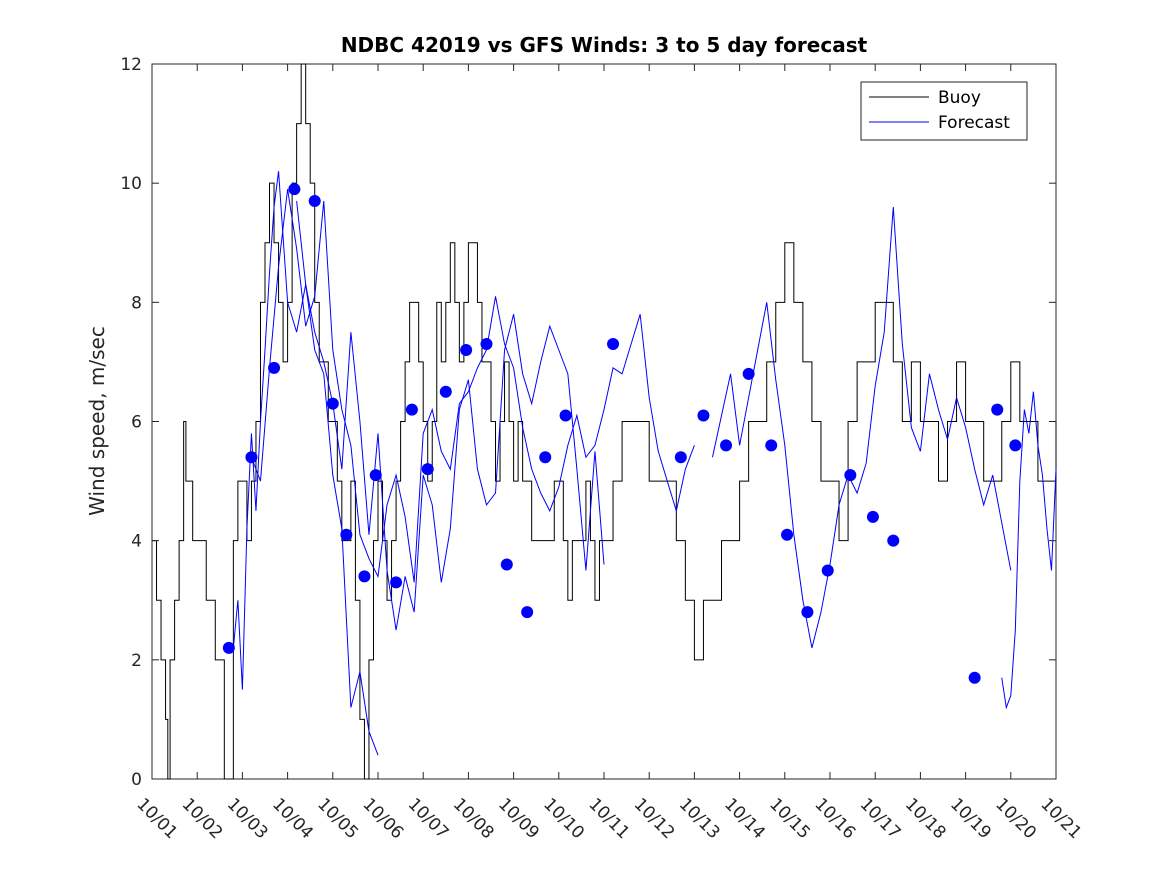 This screenshot has width=1167, height=875. Describe the element at coordinates (1015, 818) in the screenshot. I see `x-tick-label: 10/20` at that location.